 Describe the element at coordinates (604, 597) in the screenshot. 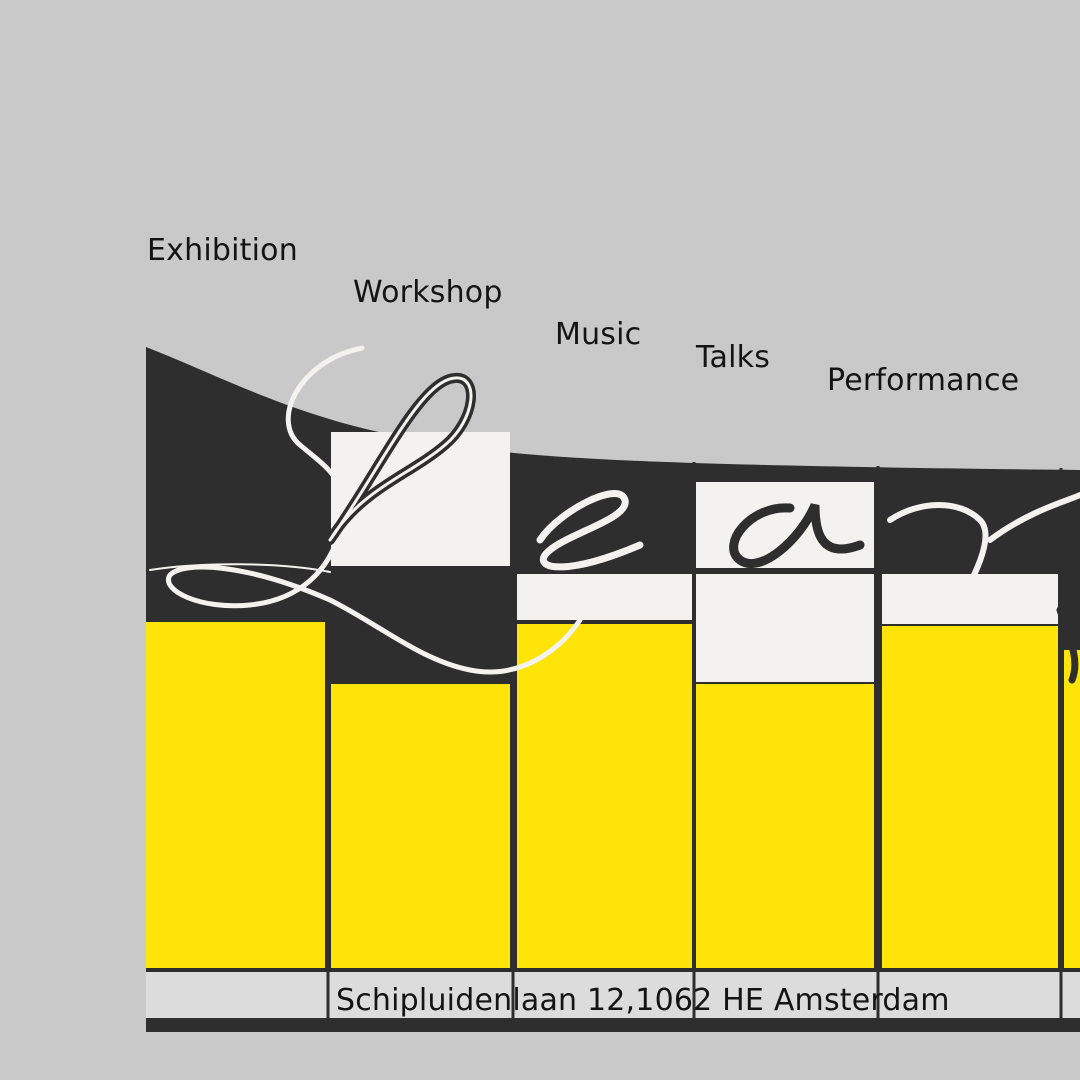

I see `paper-cell-music-mid` at that location.